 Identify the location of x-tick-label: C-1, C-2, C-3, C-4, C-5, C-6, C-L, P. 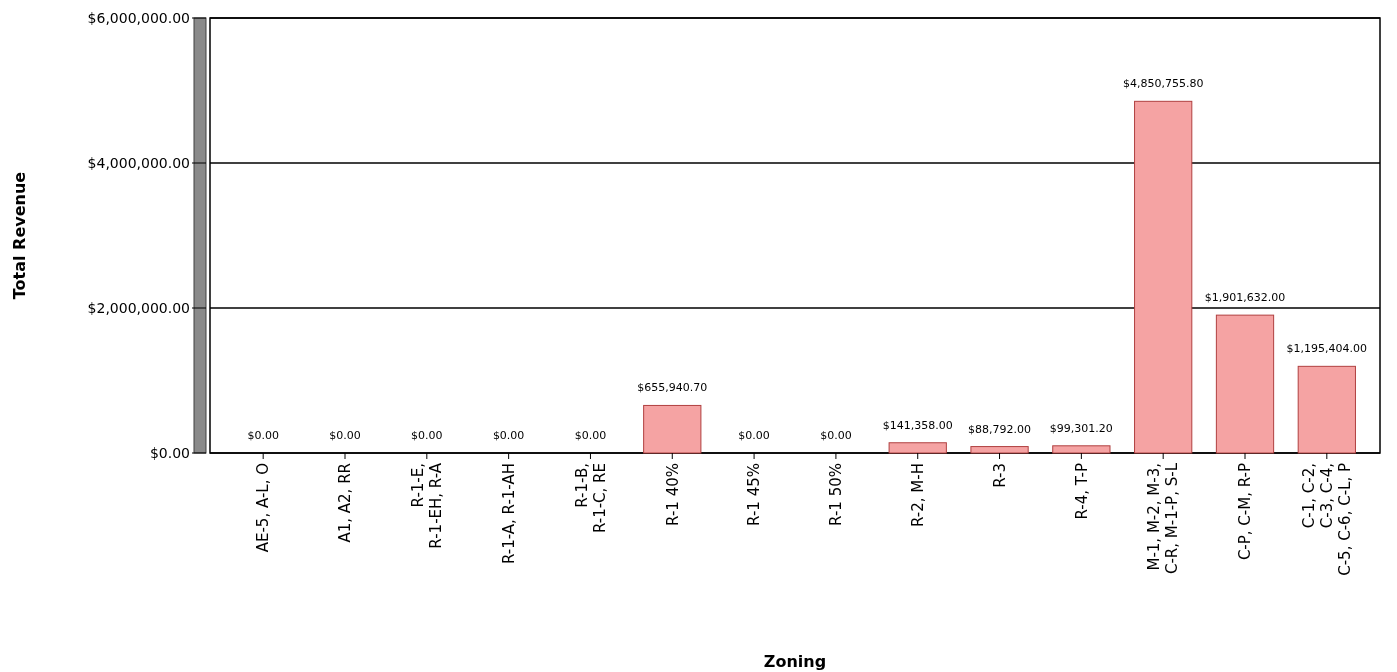
(1327, 519).